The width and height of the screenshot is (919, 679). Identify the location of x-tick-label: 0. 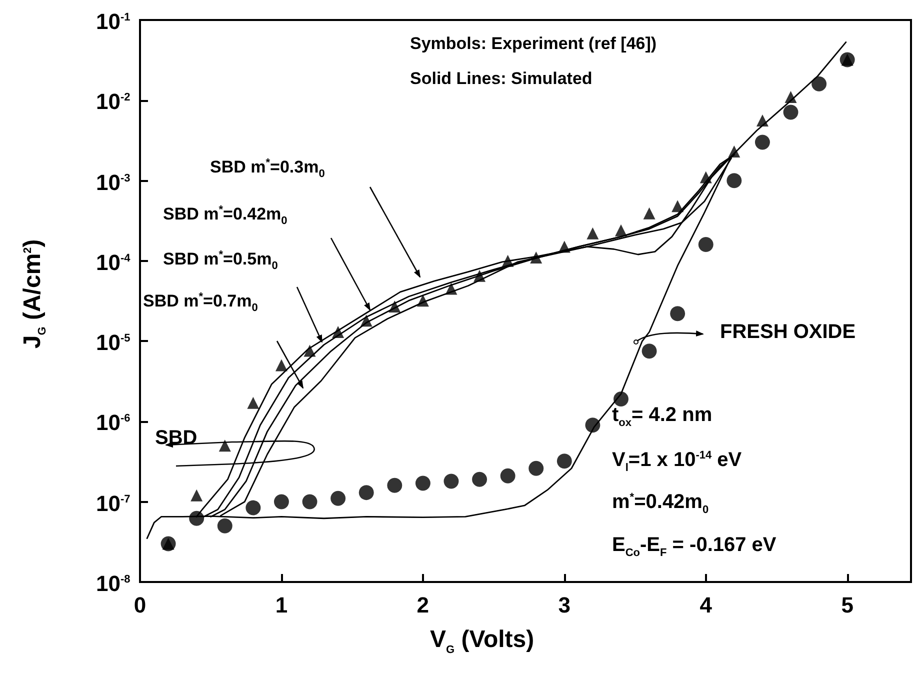
(140, 605).